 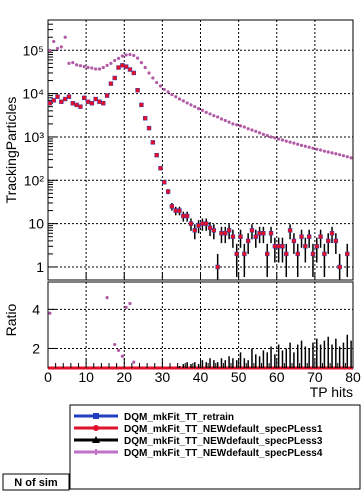 I want to click on main-y-tick-label: 10, so click(x=36, y=224).